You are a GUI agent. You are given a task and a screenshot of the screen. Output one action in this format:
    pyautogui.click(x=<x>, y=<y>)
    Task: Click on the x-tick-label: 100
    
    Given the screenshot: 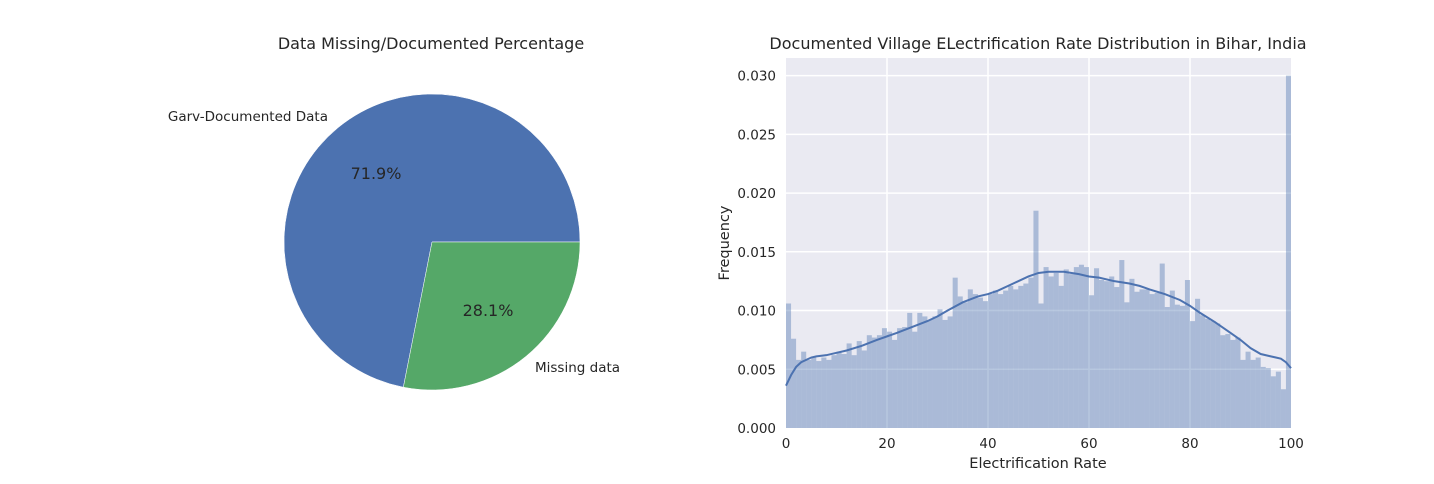 What is the action you would take?
    pyautogui.click(x=1291, y=444)
    